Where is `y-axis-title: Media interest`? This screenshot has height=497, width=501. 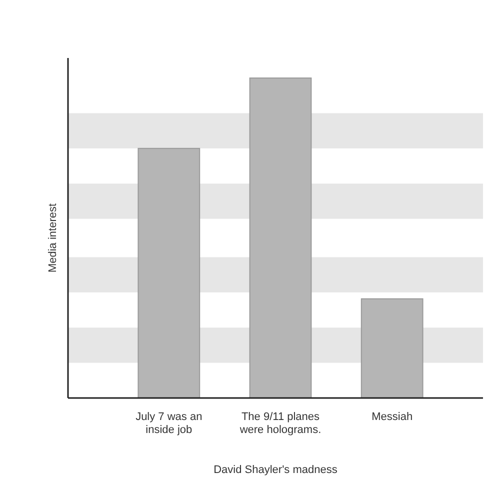 y-axis-title: Media interest is located at coordinates (53, 238).